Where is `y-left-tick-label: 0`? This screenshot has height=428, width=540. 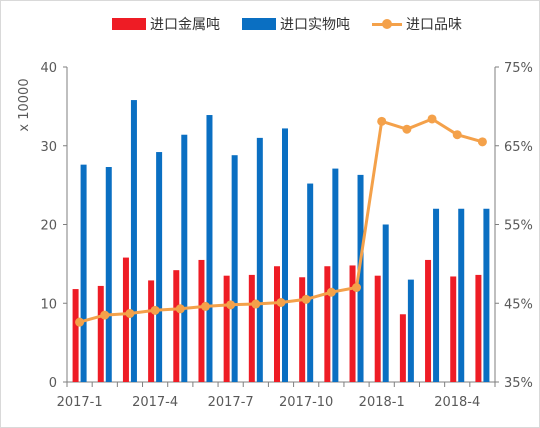
y-left-tick-label: 0 is located at coordinates (53, 383).